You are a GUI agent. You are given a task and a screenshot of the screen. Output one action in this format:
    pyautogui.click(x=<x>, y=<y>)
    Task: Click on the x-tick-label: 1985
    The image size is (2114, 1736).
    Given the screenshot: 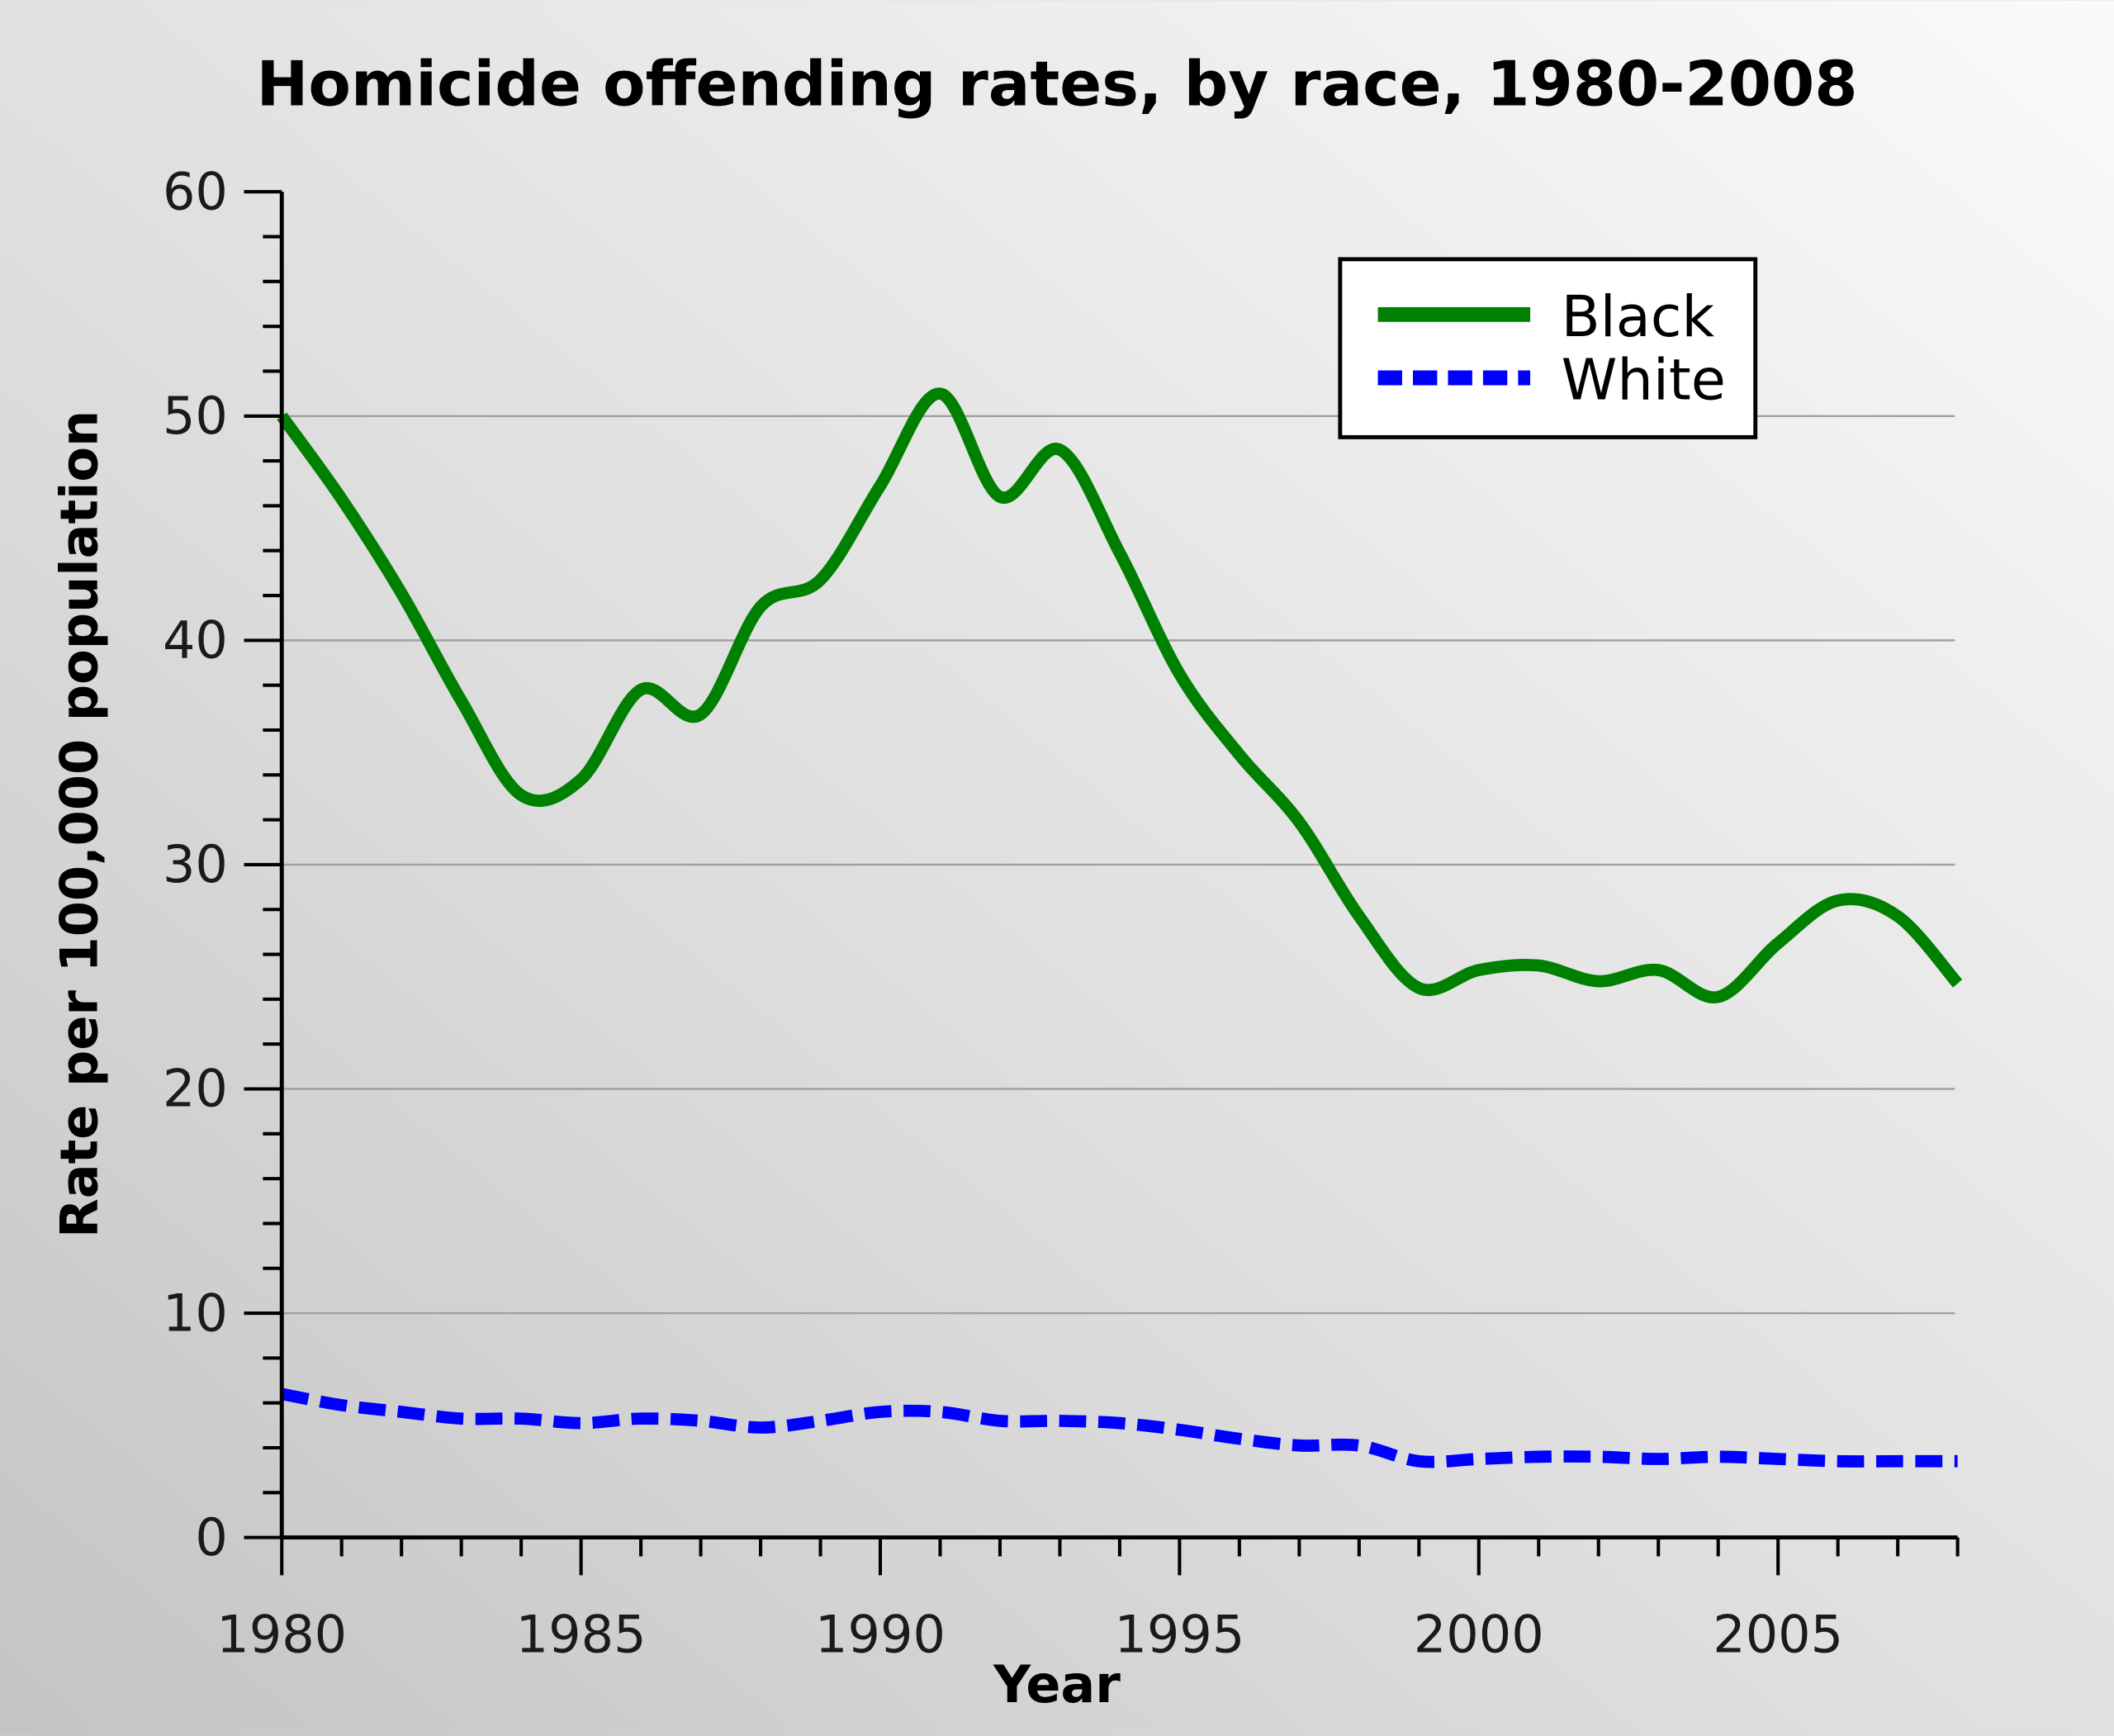 What is the action you would take?
    pyautogui.click(x=581, y=1634)
    